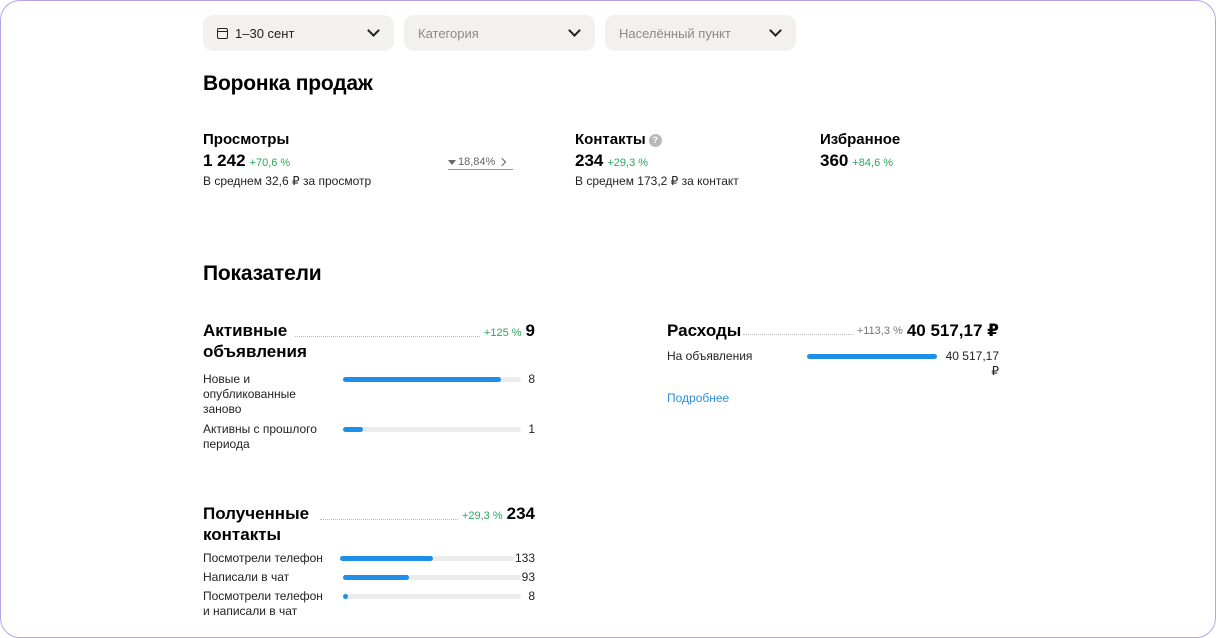  I want to click on favorites-title: Избранное, so click(860, 139).